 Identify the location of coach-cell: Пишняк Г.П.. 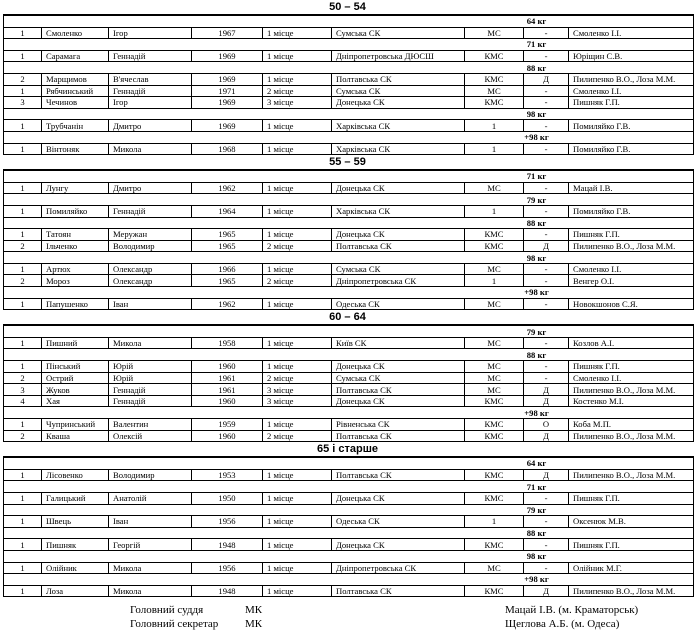
(631, 366).